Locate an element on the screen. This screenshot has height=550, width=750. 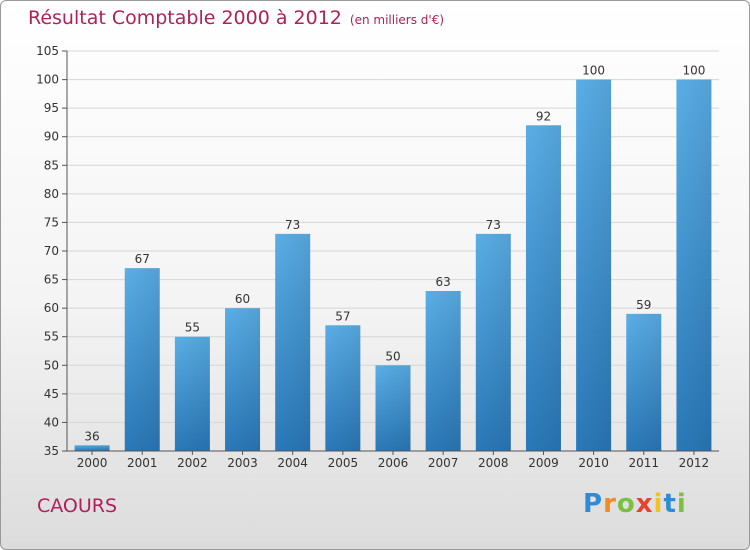
x-tick-label-2001: 2001 is located at coordinates (142, 463).